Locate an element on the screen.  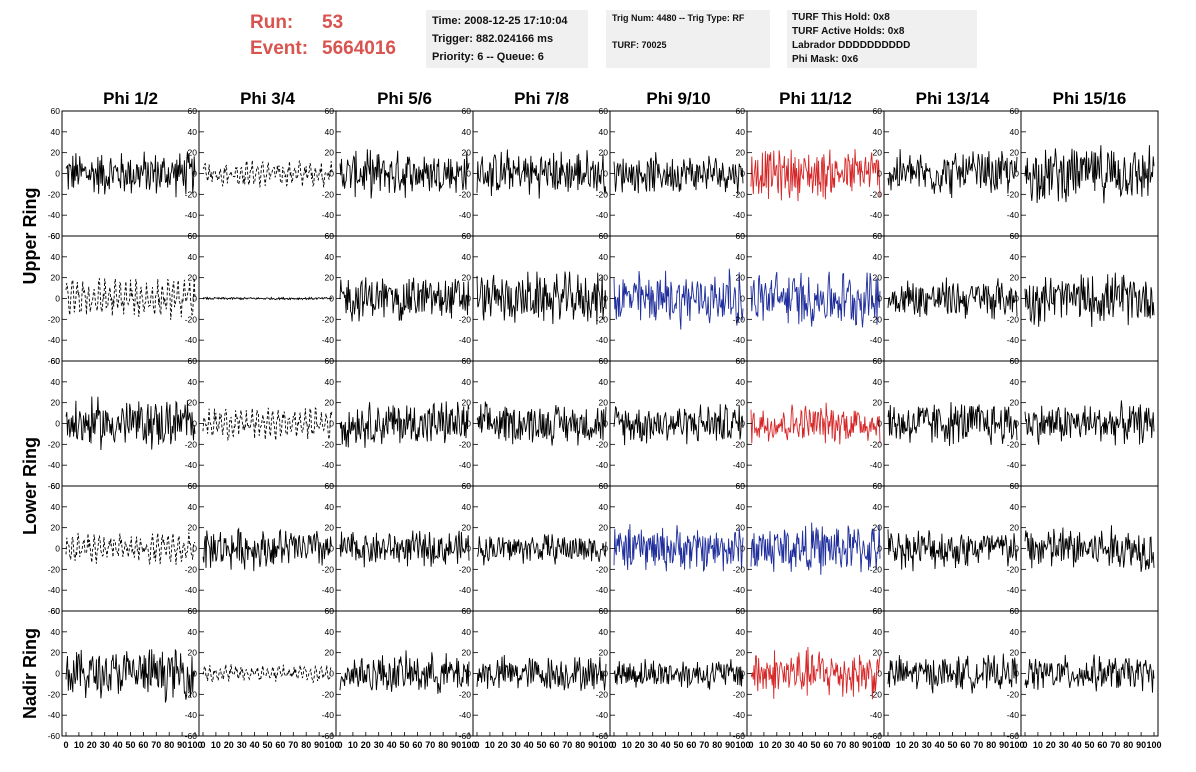
column-header: Phi 15/16 is located at coordinates (1090, 98).